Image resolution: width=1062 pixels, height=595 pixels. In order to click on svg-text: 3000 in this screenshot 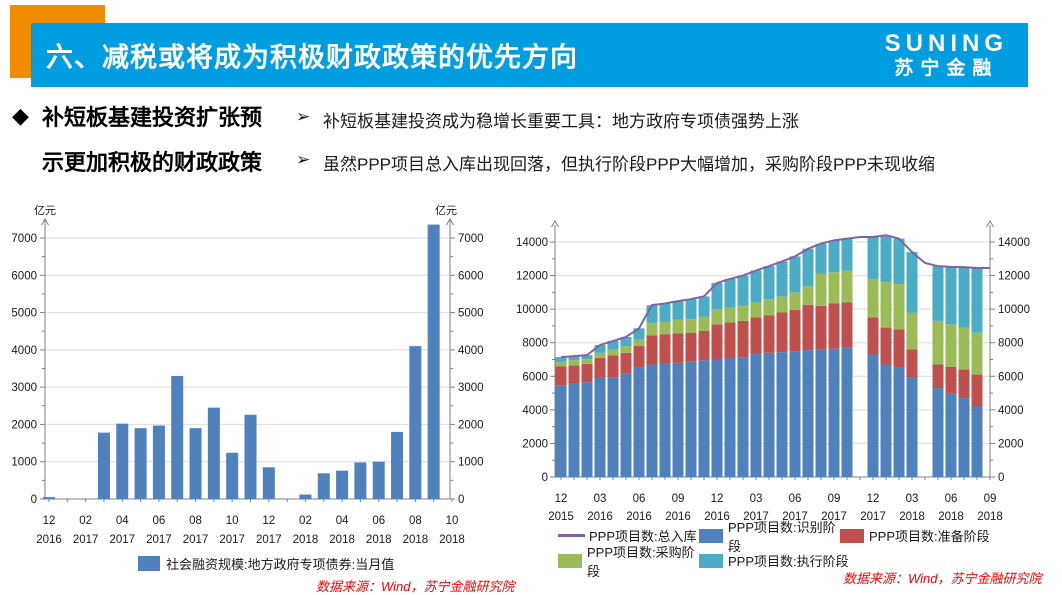, I will do `click(24, 388)`.